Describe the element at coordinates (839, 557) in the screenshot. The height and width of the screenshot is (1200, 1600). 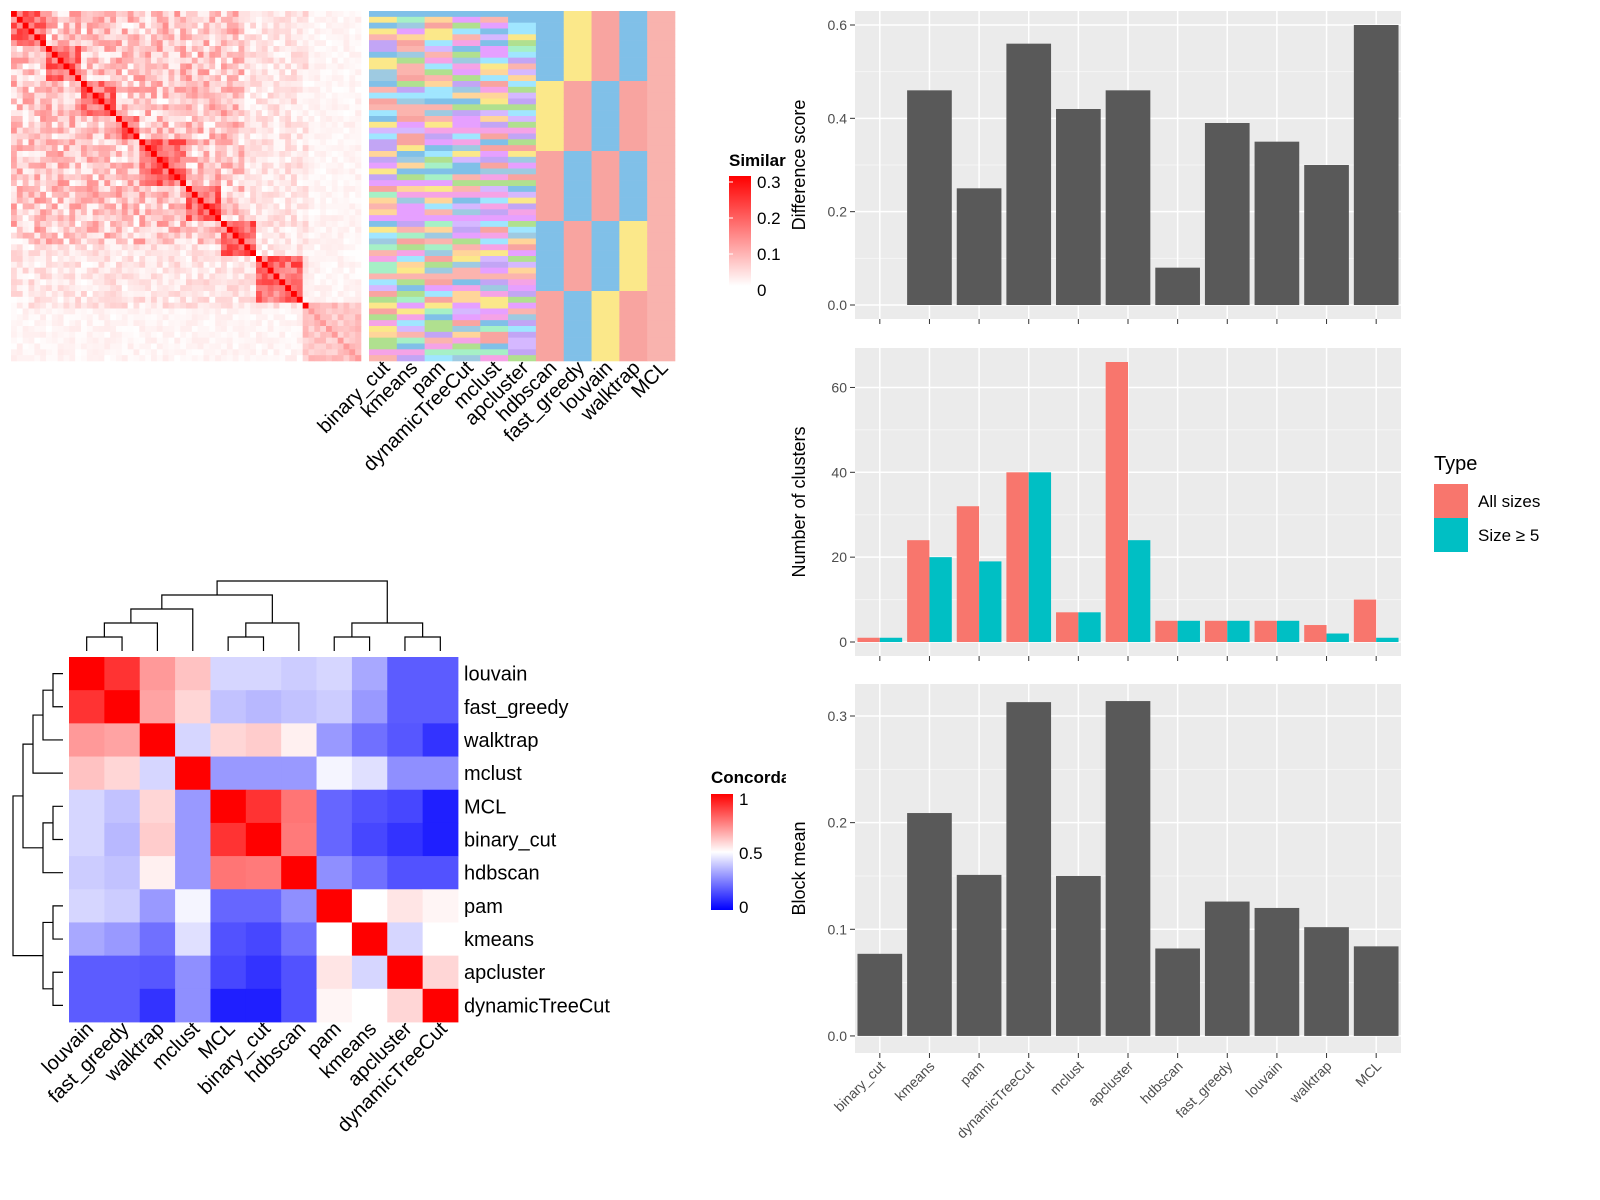
I see `y-tick-label: 20` at that location.